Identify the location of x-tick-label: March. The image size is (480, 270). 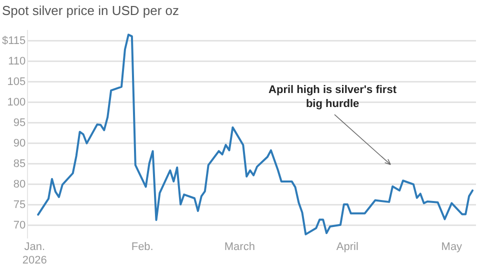
(239, 247).